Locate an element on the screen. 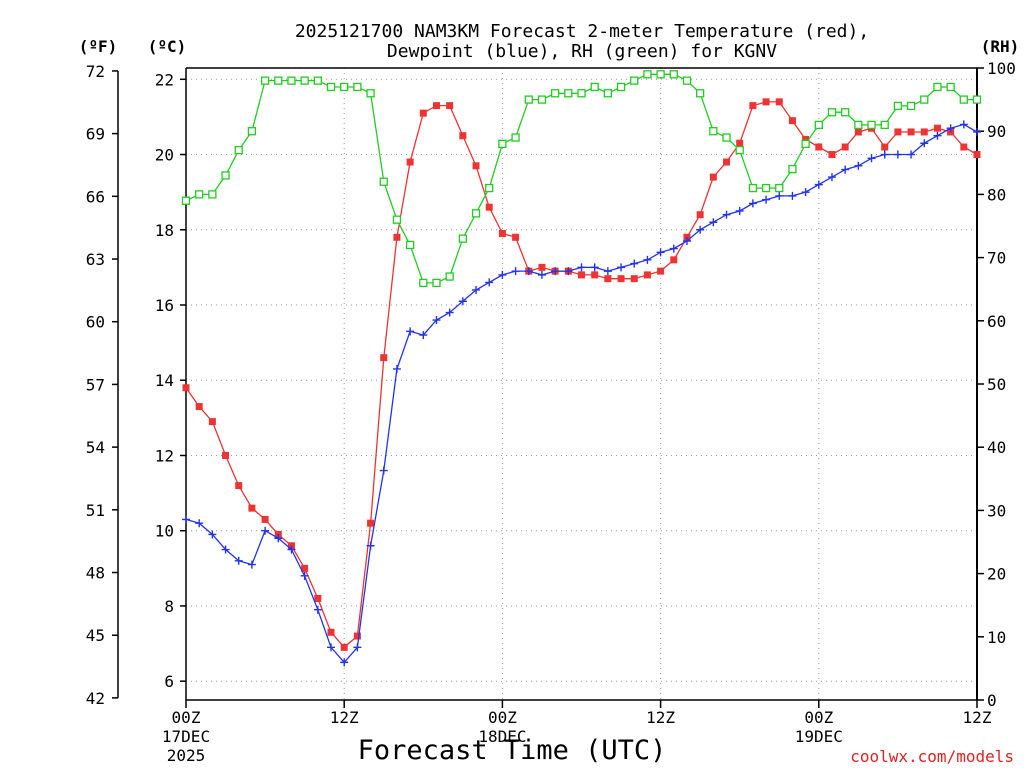  celsius-tick-label: 6 is located at coordinates (169, 681).